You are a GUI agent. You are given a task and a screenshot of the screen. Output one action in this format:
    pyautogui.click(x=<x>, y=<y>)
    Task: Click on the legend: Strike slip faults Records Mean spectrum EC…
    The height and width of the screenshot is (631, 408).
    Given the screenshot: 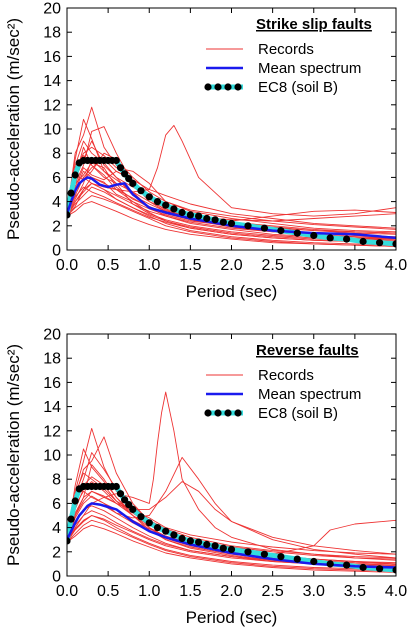 What is the action you would take?
    pyautogui.click(x=287, y=56)
    